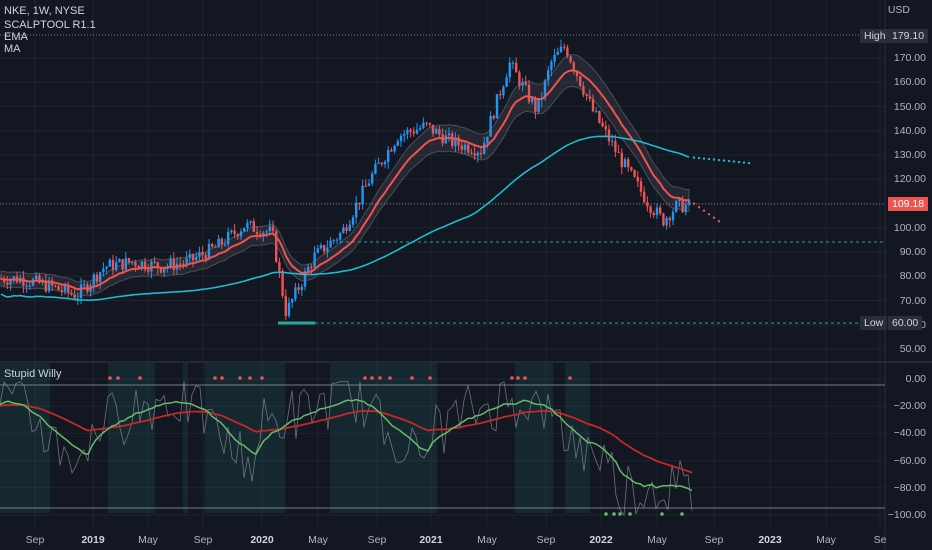 This screenshot has width=932, height=550. I want to click on time-tick-label: Se, so click(880, 540).